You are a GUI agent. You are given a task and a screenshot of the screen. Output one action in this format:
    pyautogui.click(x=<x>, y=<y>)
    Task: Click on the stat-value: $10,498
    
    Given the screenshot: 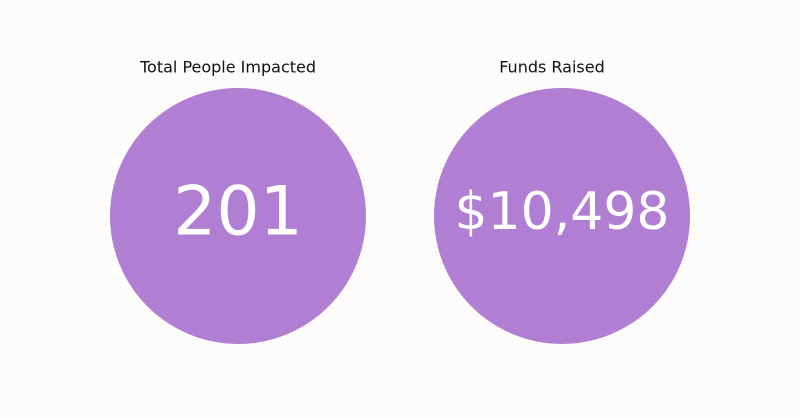 What is the action you would take?
    pyautogui.click(x=561, y=212)
    